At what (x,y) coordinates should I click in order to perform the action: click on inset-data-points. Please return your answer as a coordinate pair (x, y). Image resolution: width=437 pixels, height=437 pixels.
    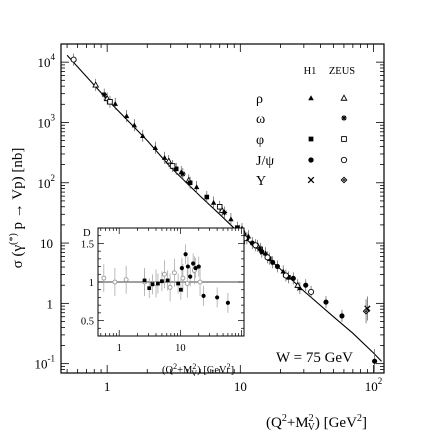
    Looking at the image, I should click on (165, 278).